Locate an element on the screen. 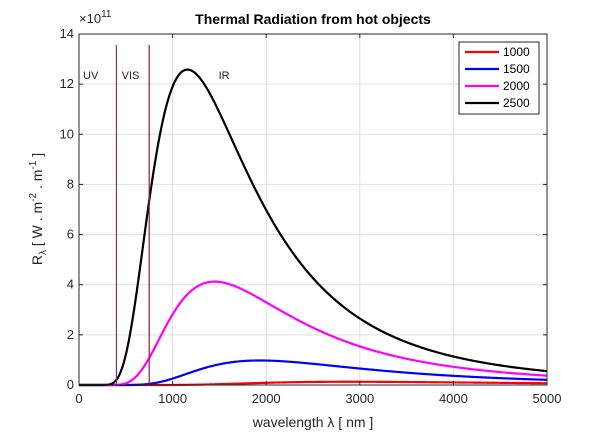 Image resolution: width=605 pixels, height=433 pixels. y-tick-label: 10 is located at coordinates (67, 133).